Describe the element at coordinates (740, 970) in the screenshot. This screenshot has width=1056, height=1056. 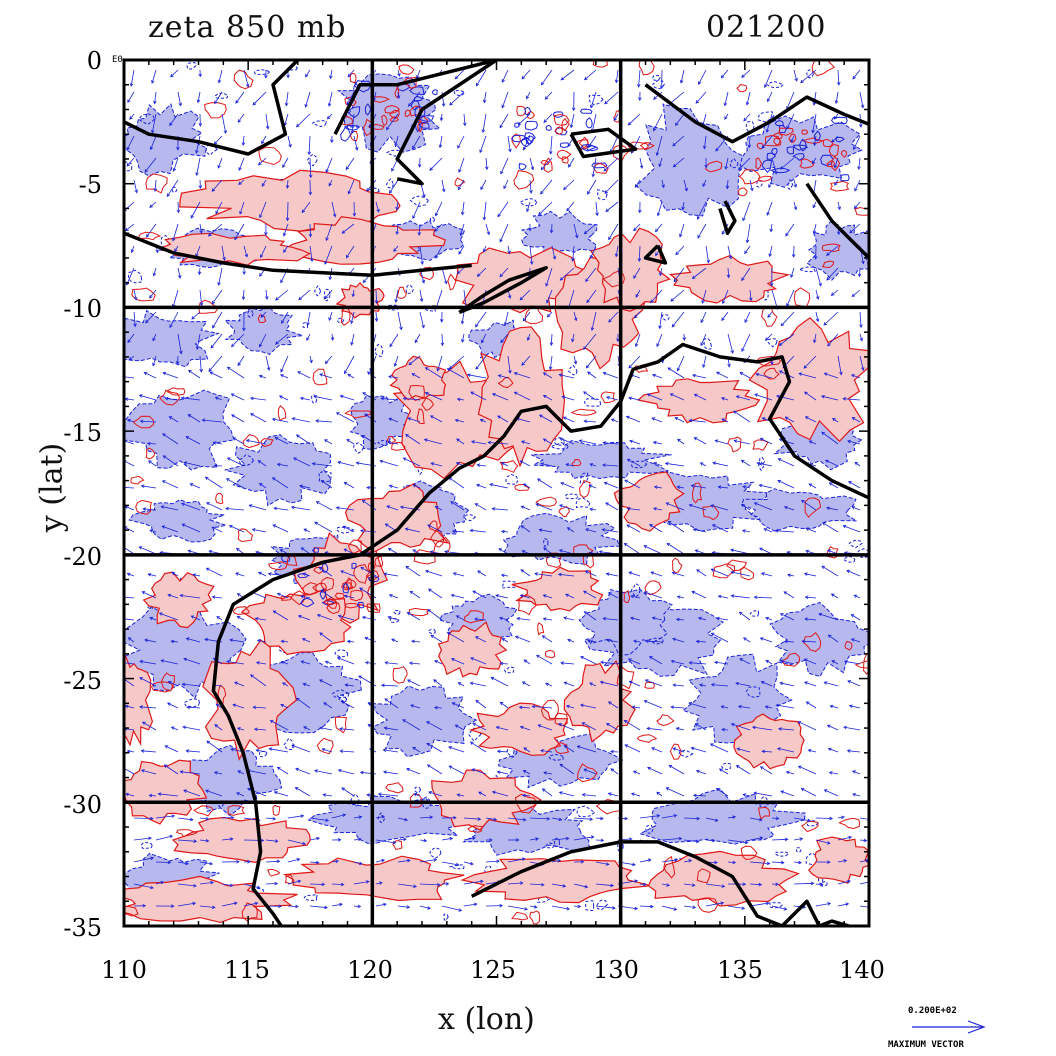
I see `x-tick-label: 135` at that location.